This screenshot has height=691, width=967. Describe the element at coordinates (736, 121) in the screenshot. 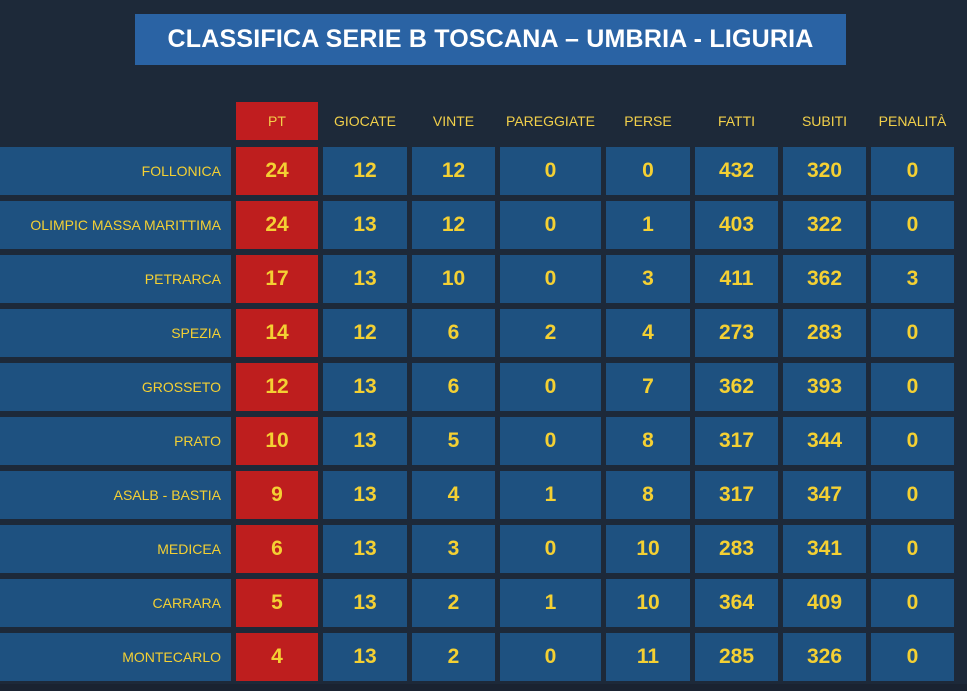

I see `header-fatti: FATTI` at that location.